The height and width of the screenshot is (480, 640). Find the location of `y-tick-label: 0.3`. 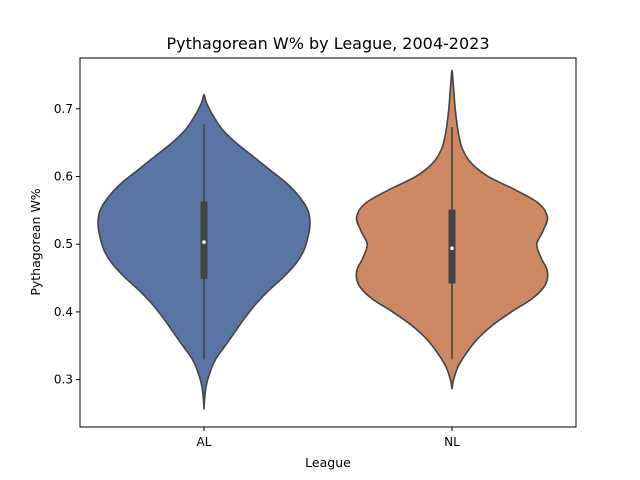

y-tick-label: 0.3 is located at coordinates (63, 380).